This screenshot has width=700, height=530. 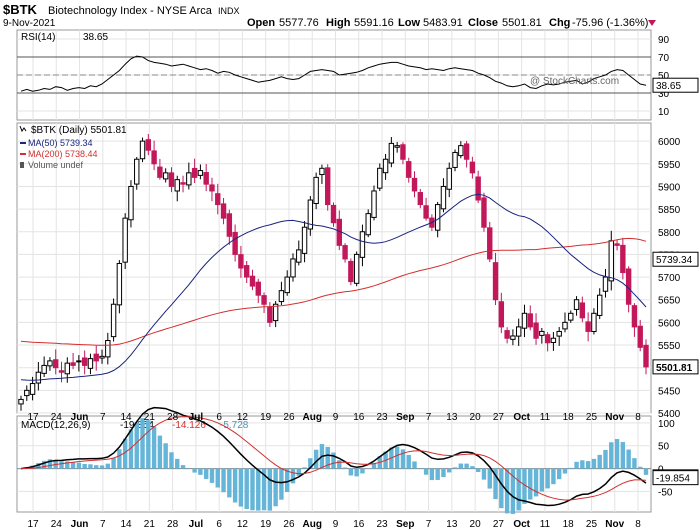 I want to click on x-tick-label: 27, so click(x=499, y=524).